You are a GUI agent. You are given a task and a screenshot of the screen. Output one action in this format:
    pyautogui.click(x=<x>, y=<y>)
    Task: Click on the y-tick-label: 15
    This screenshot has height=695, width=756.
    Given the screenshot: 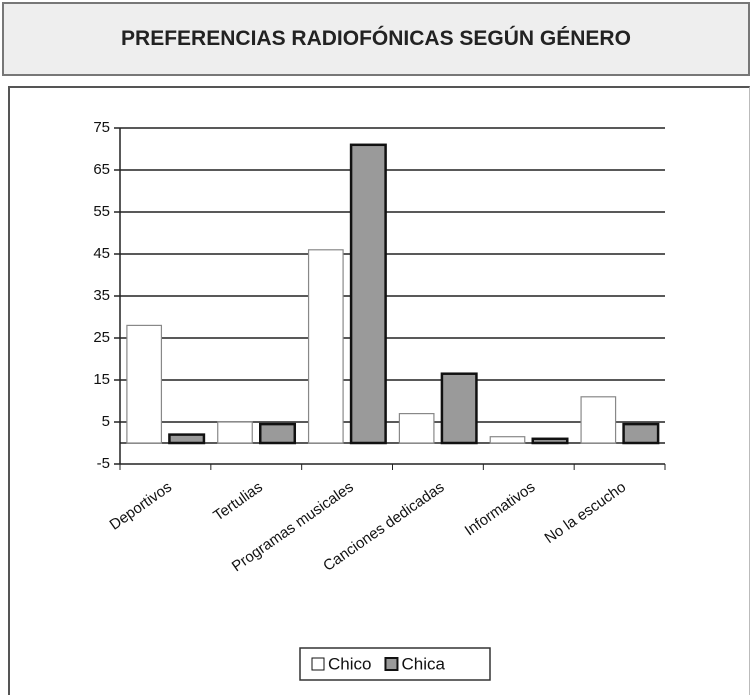 What is the action you would take?
    pyautogui.click(x=101, y=379)
    